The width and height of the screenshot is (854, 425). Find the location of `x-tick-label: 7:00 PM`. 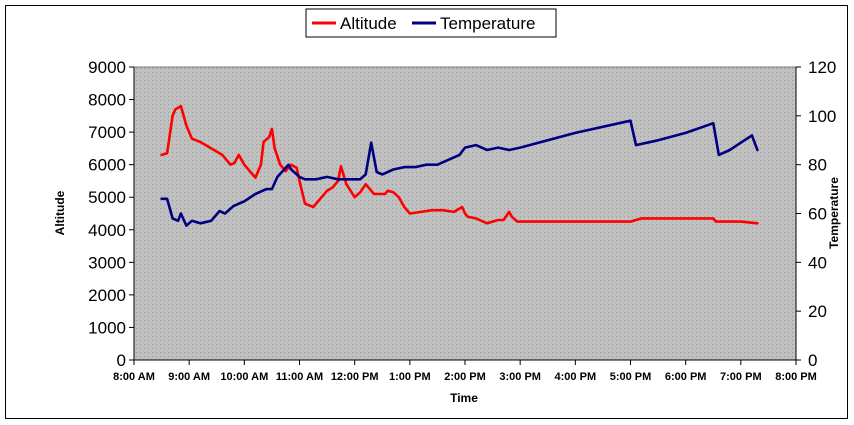

x-tick-label: 7:00 PM is located at coordinates (741, 377).